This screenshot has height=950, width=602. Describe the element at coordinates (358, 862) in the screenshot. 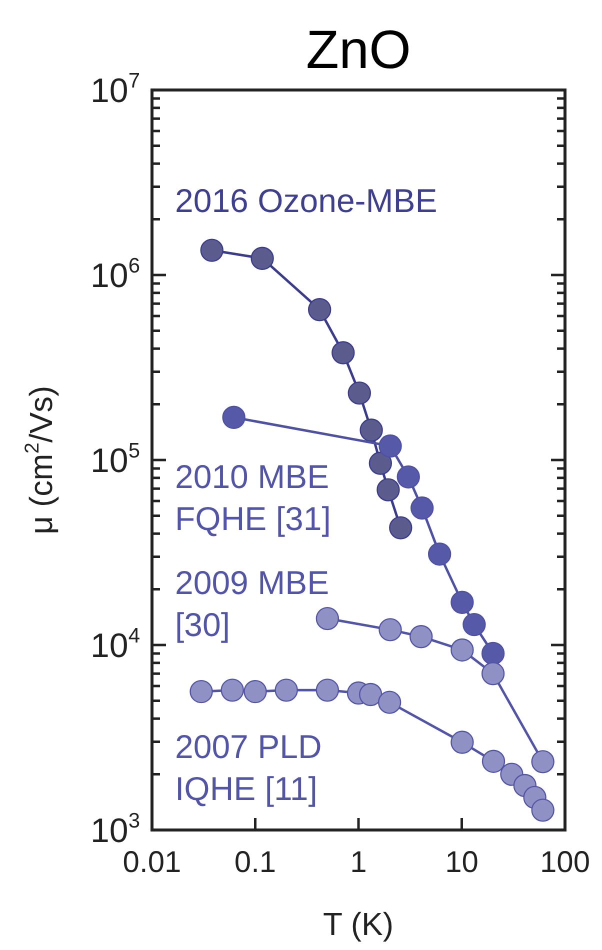

I see `x-tick-label: 1` at that location.